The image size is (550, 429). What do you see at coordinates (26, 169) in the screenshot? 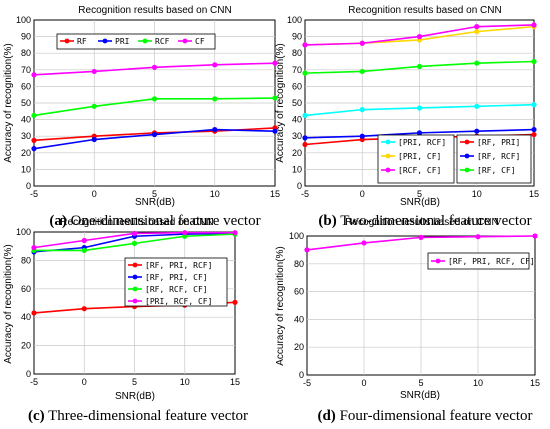
I see `panel-a-y-tick-label: 10` at bounding box center [26, 169].